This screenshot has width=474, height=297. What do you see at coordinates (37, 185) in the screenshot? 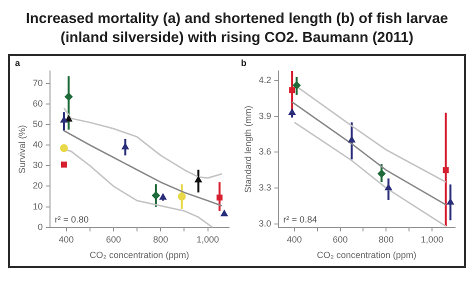
I see `y-tick-label: 20` at bounding box center [37, 185].